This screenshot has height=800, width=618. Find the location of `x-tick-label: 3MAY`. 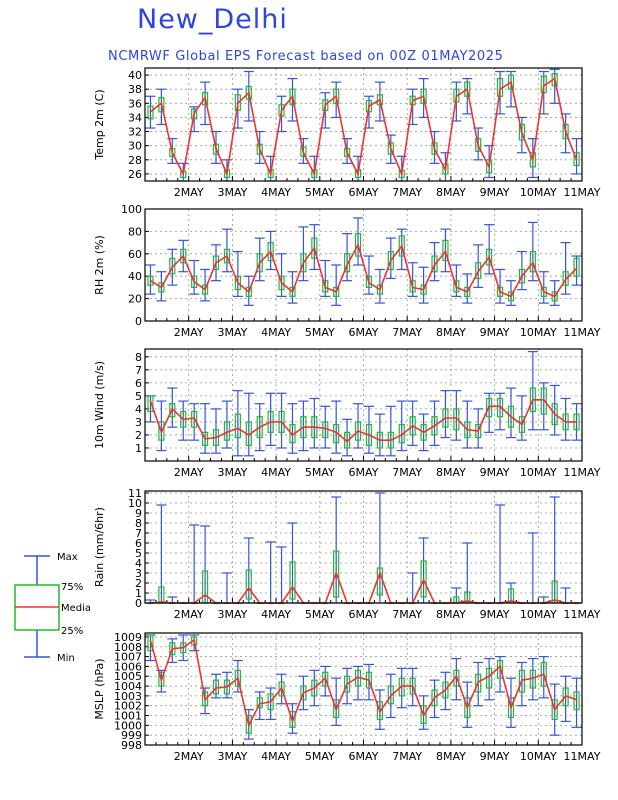

x-tick-label: 3MAY is located at coordinates (232, 756).